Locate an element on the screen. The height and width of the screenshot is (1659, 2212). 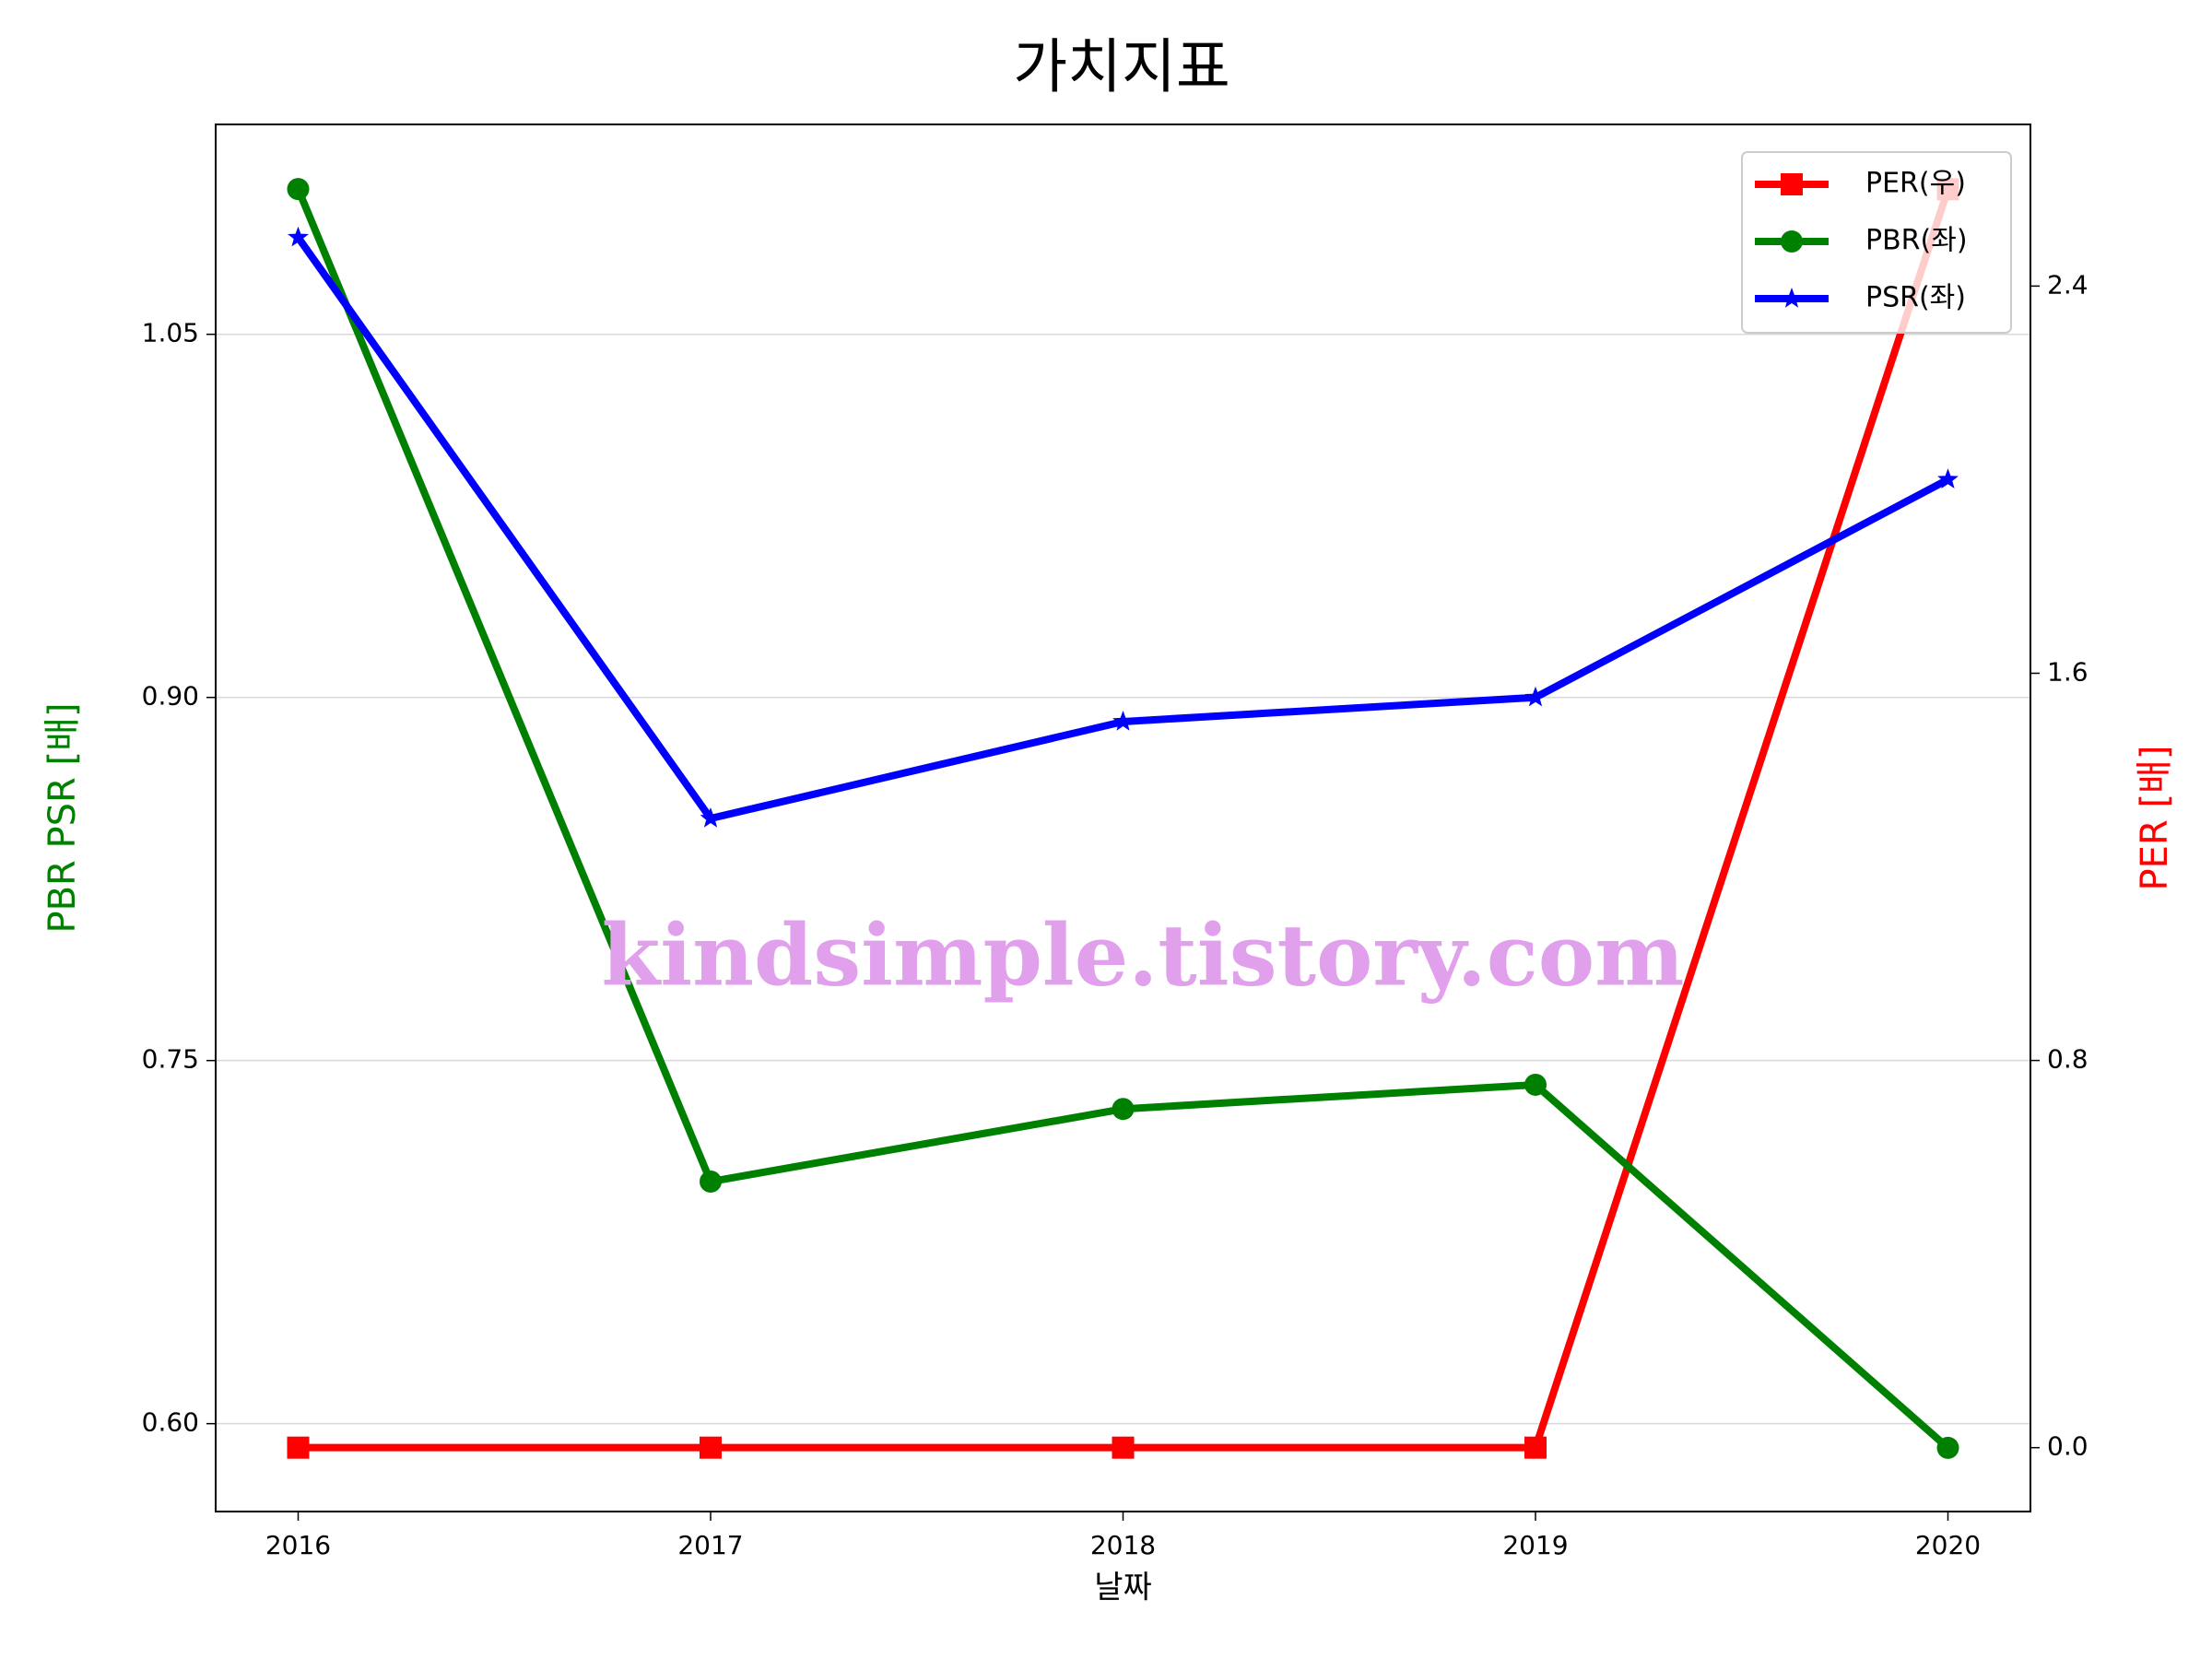
legend-label: PSR(좌) is located at coordinates (1915, 298).